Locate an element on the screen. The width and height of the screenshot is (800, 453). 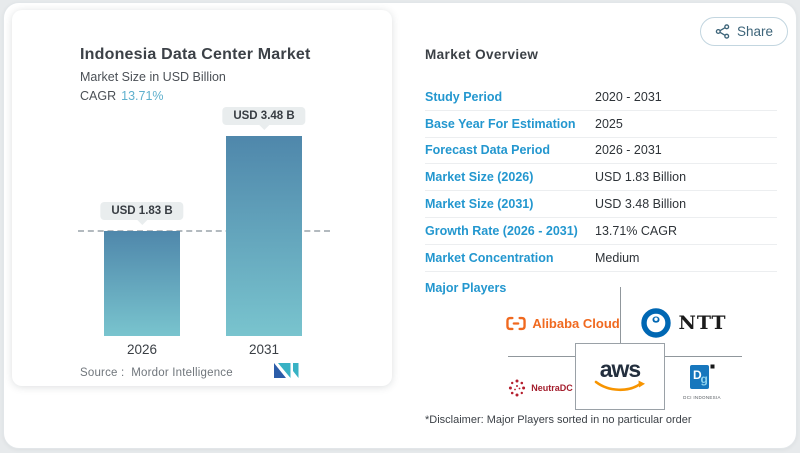
dci-wordmark: DCI INDONESIA is located at coordinates (702, 397).